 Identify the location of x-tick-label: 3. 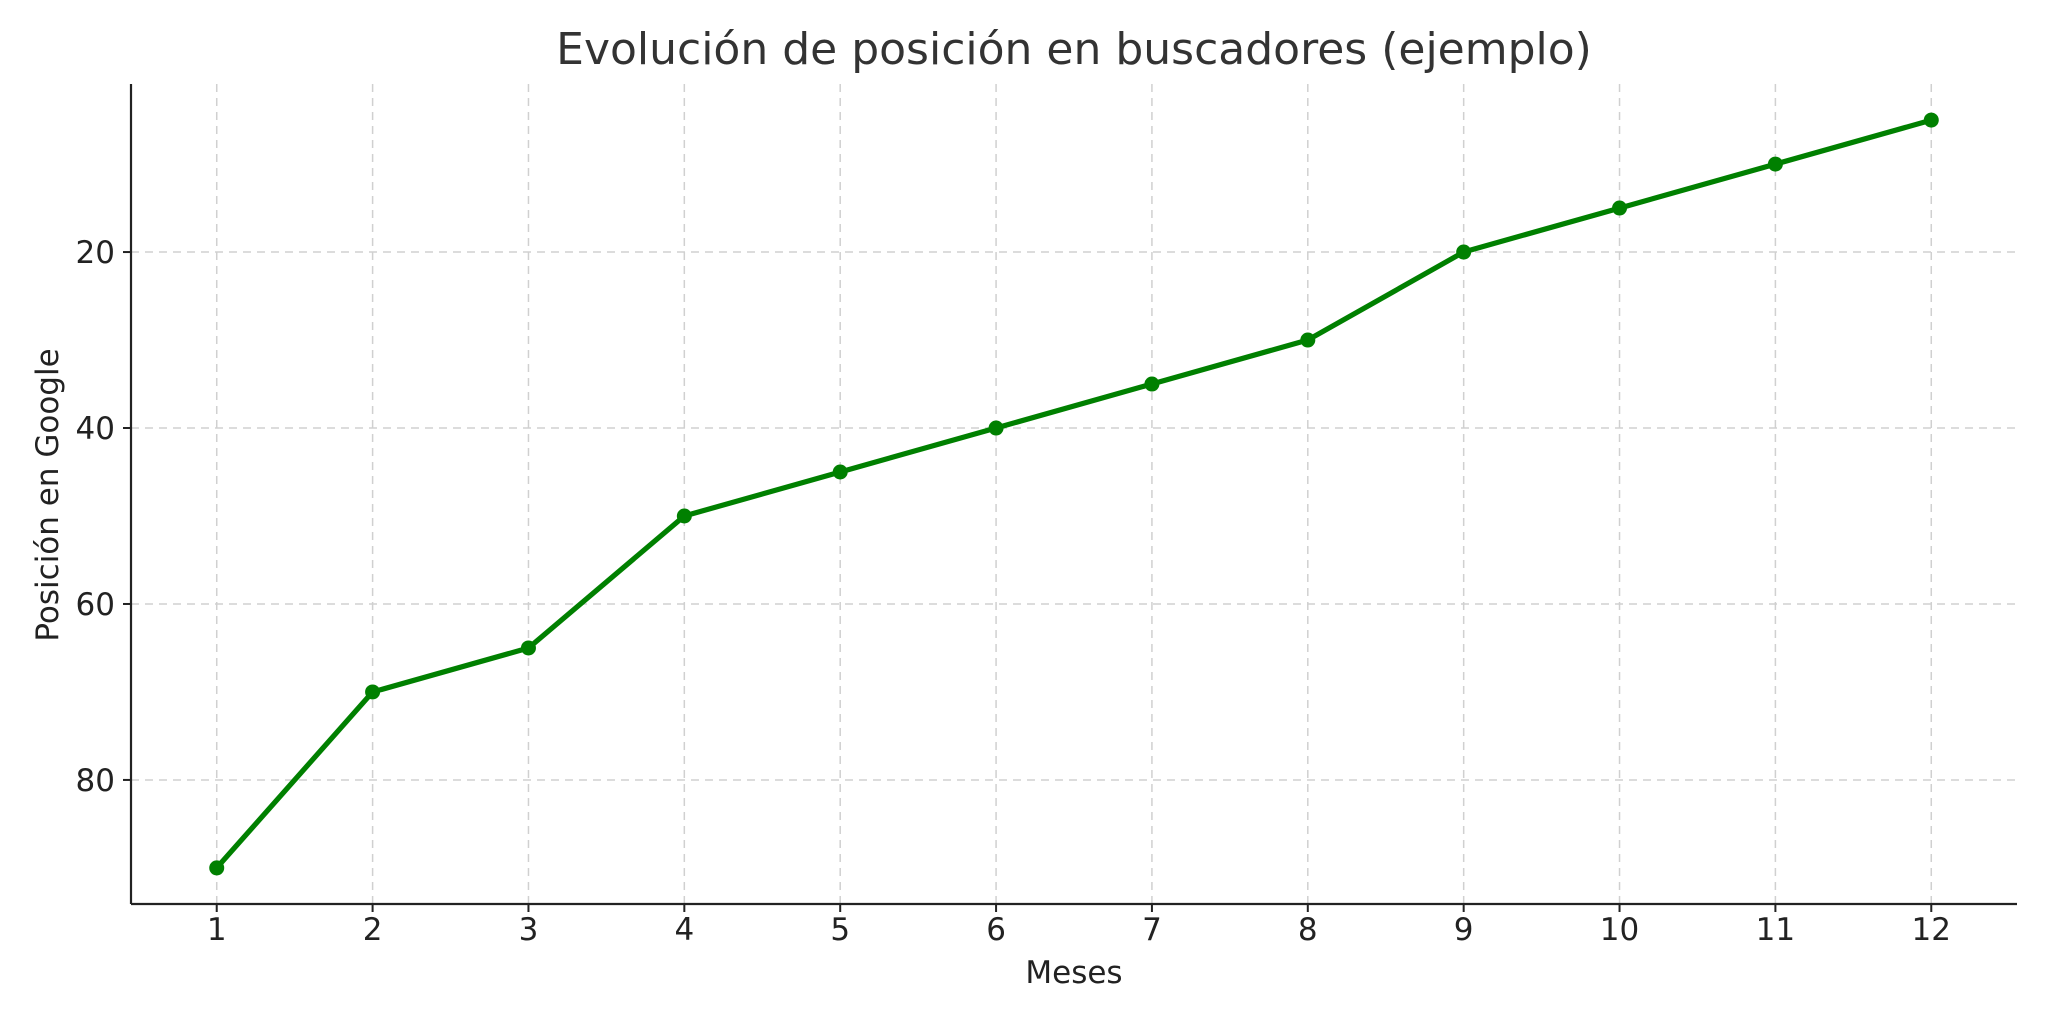
(529, 930).